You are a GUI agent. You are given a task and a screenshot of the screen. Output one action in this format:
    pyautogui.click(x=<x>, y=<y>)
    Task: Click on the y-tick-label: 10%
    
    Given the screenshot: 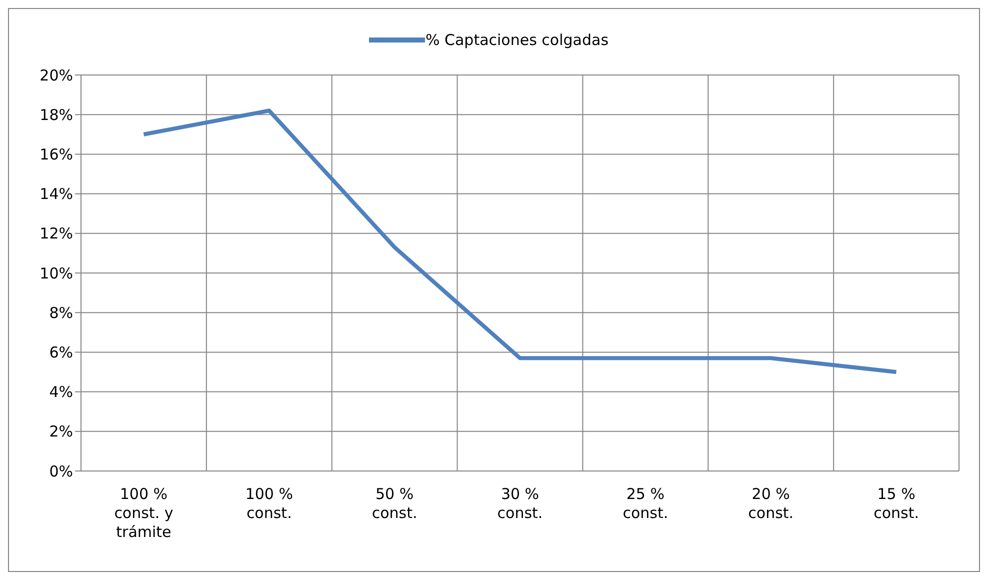 What is the action you would take?
    pyautogui.click(x=56, y=273)
    